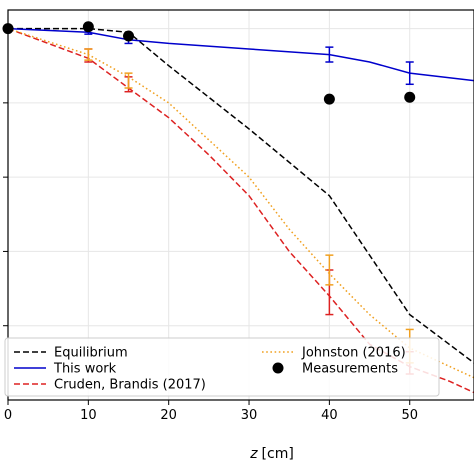 The height and width of the screenshot is (474, 474). Describe the element at coordinates (278, 368) in the screenshot. I see `legend-marker` at that location.